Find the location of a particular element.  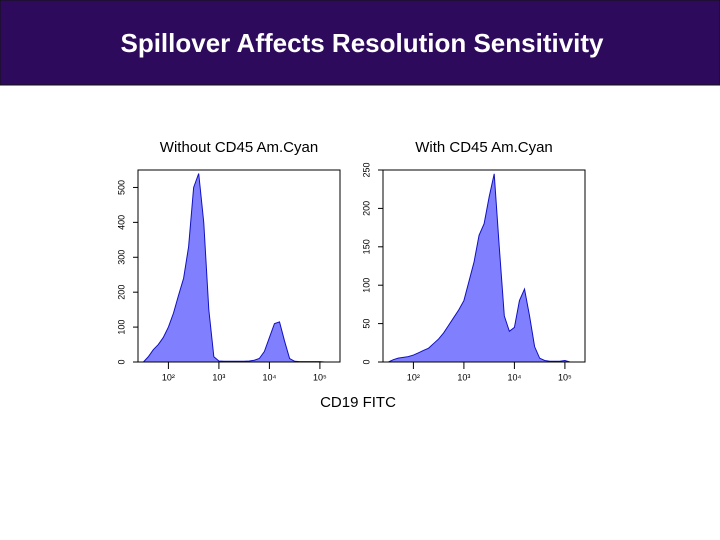

y-tick-label: 500 is located at coordinates (121, 187).